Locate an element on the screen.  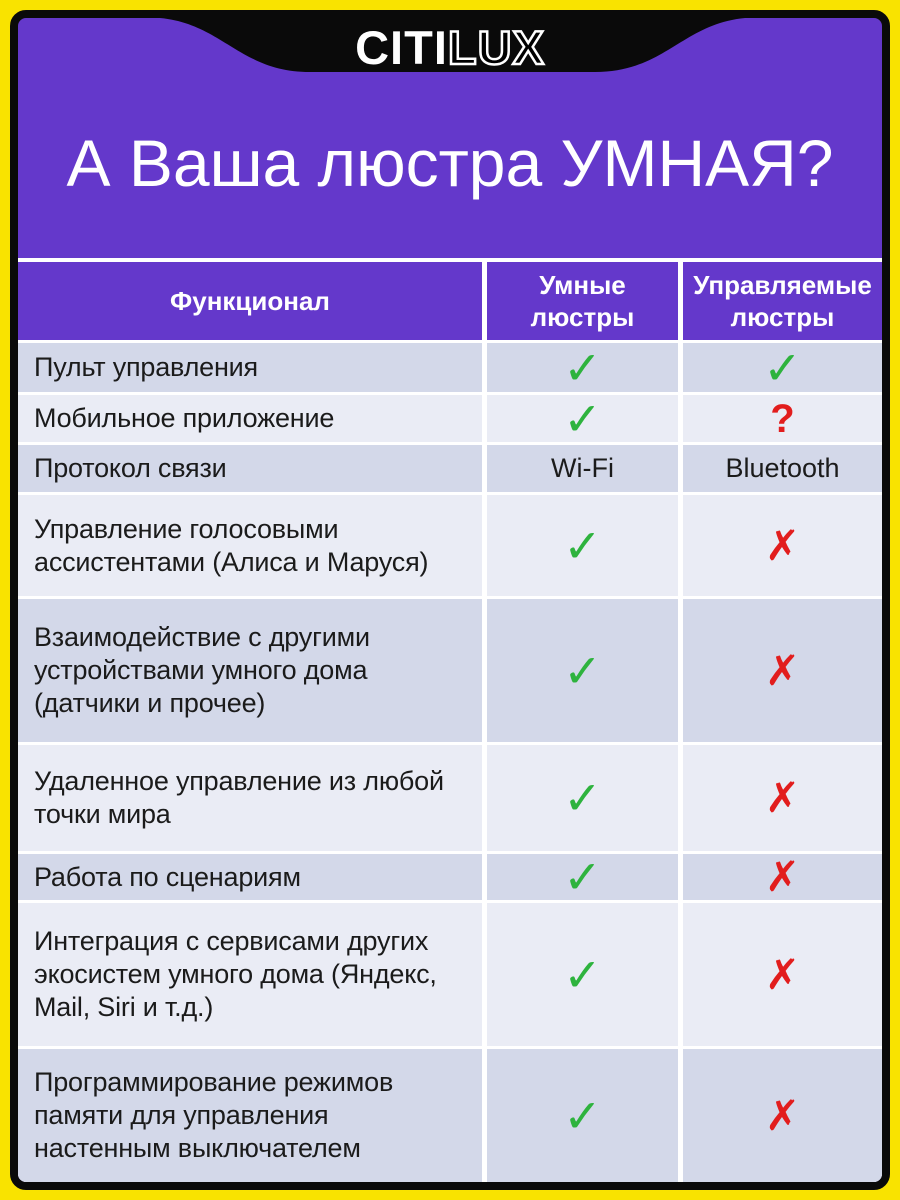
brand-logo: CITILUX is located at coordinates (450, 47).